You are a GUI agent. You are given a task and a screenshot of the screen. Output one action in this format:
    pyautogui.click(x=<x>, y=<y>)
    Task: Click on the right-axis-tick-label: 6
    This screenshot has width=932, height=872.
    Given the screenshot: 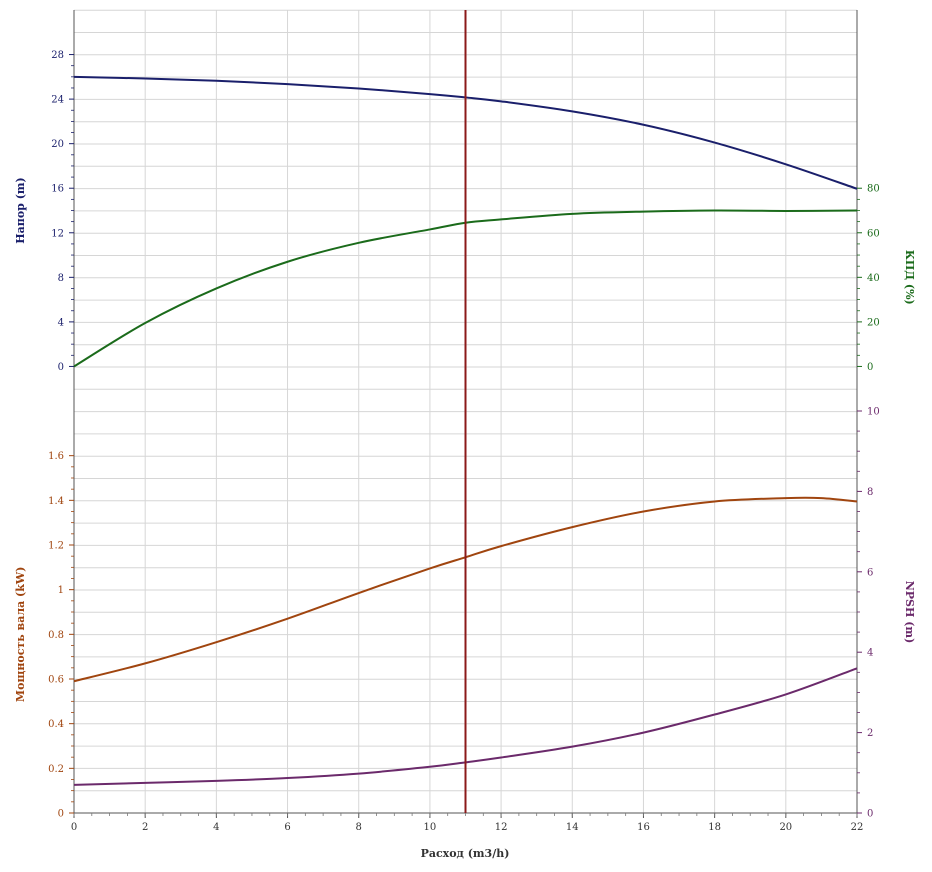 What is the action you would take?
    pyautogui.click(x=870, y=572)
    